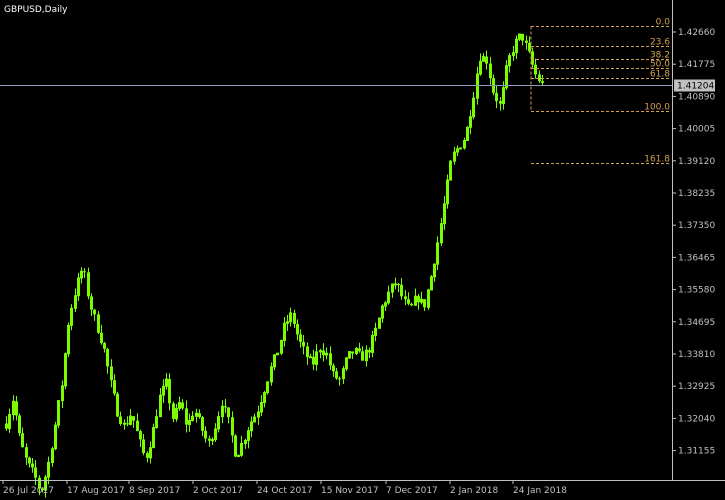 Image resolution: width=725 pixels, height=500 pixels. I want to click on crosshair: 1.41204, so click(357, 85).